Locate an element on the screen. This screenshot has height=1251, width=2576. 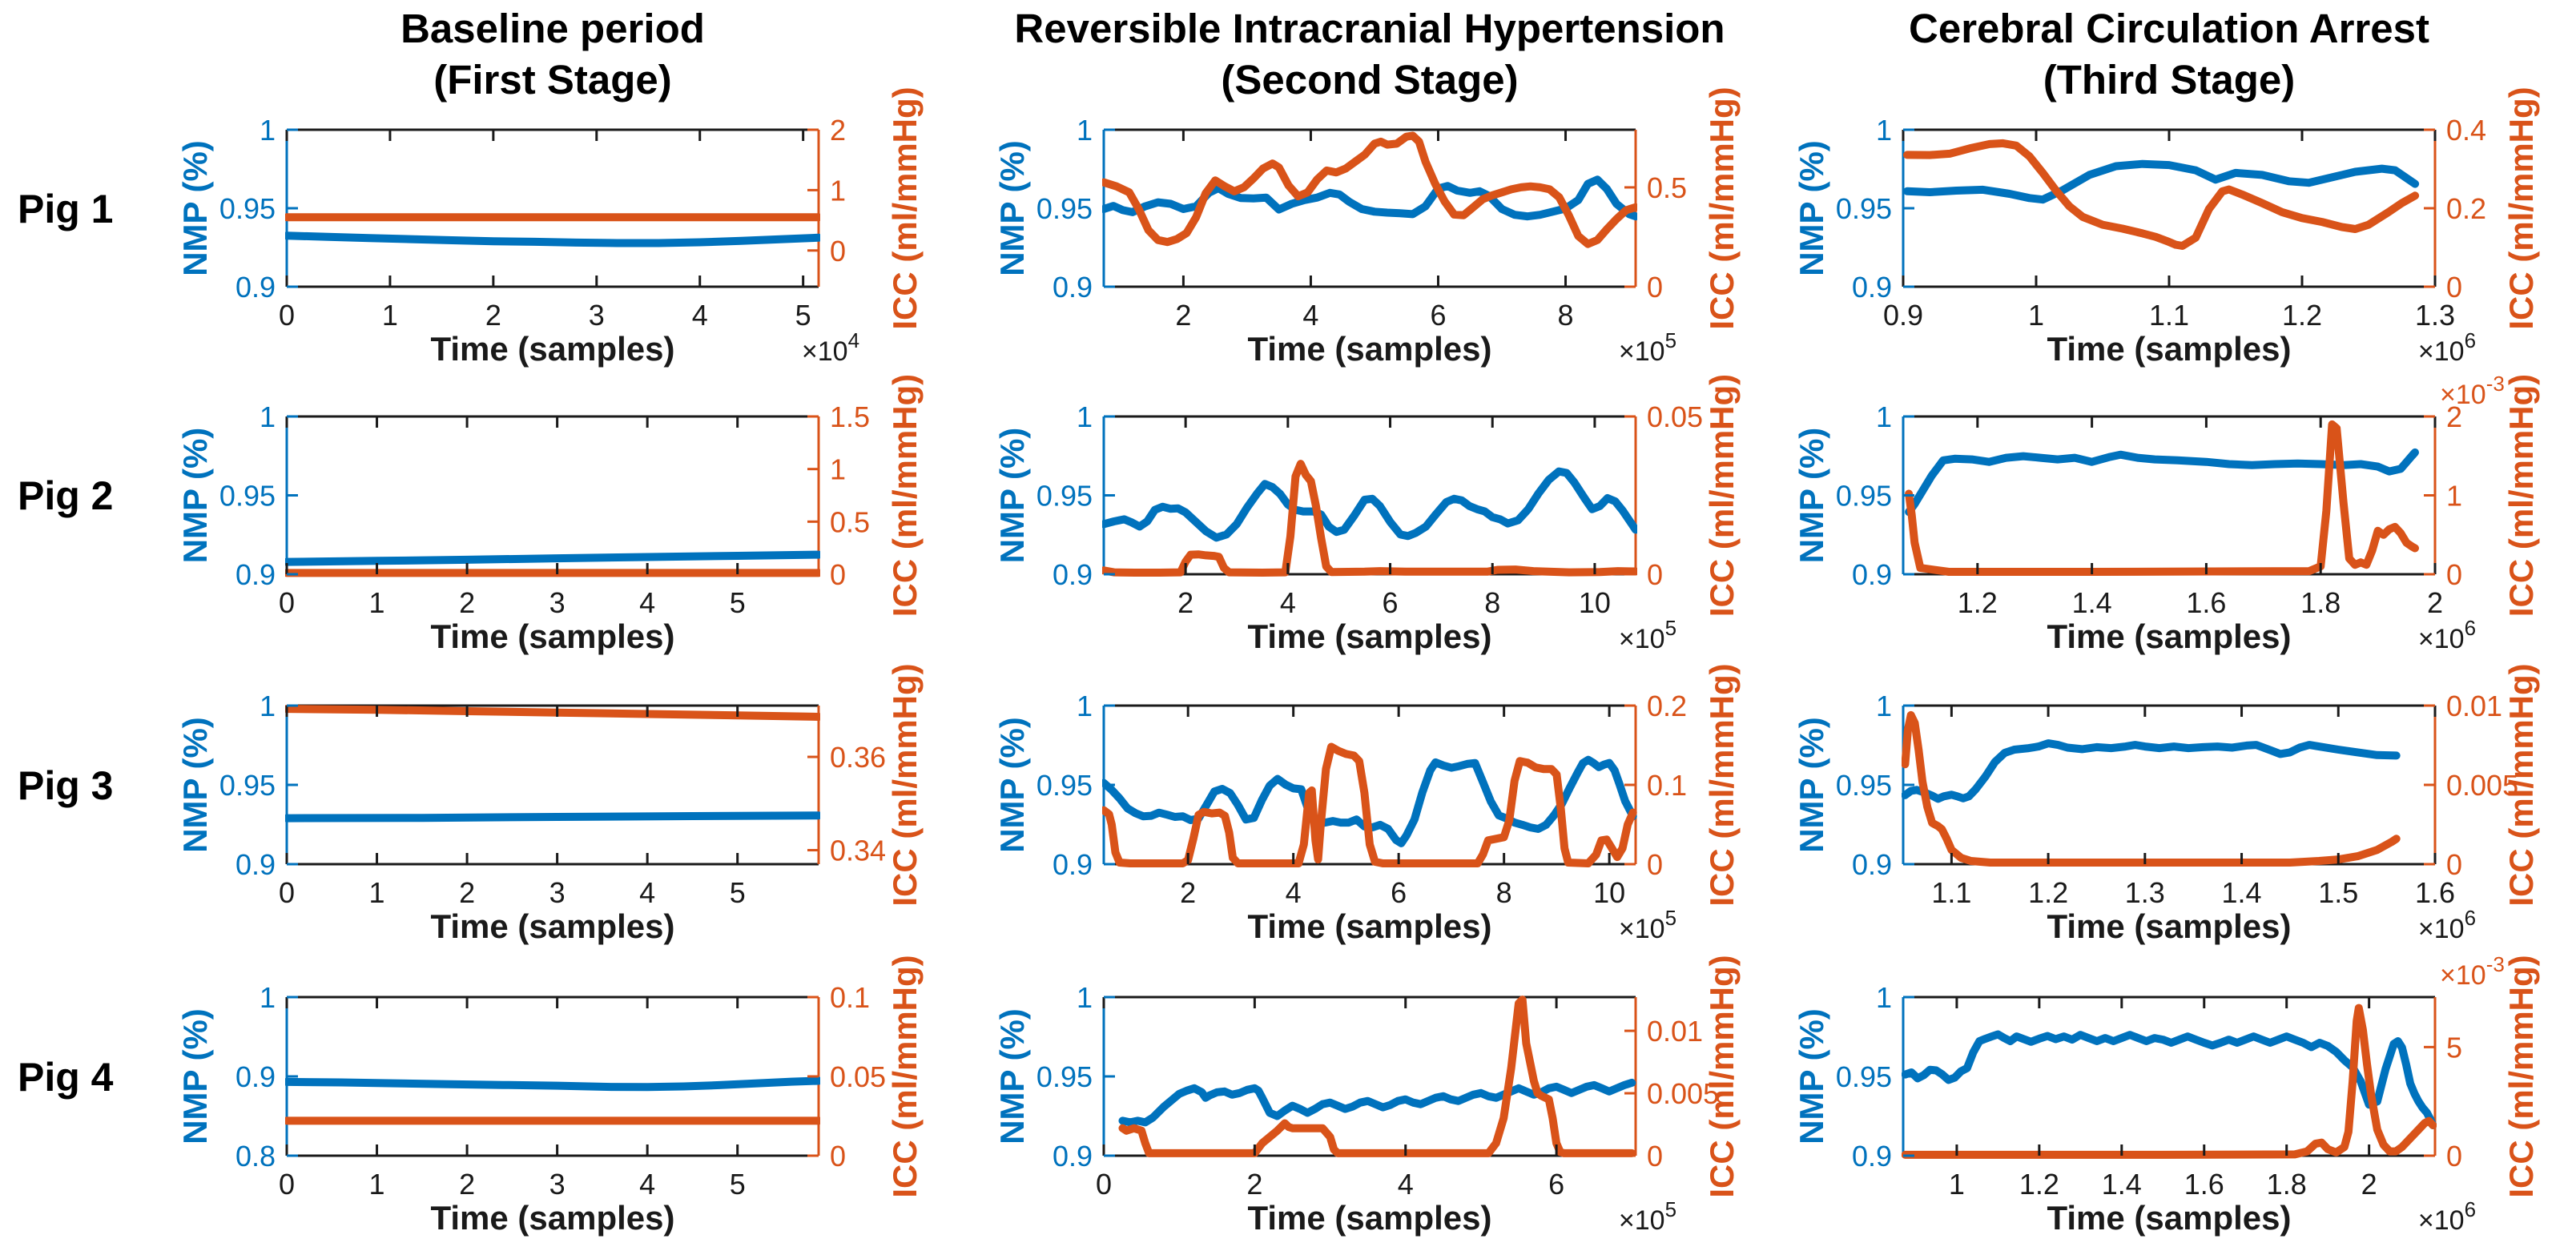
right-tick-label: 5 is located at coordinates (2454, 1047).